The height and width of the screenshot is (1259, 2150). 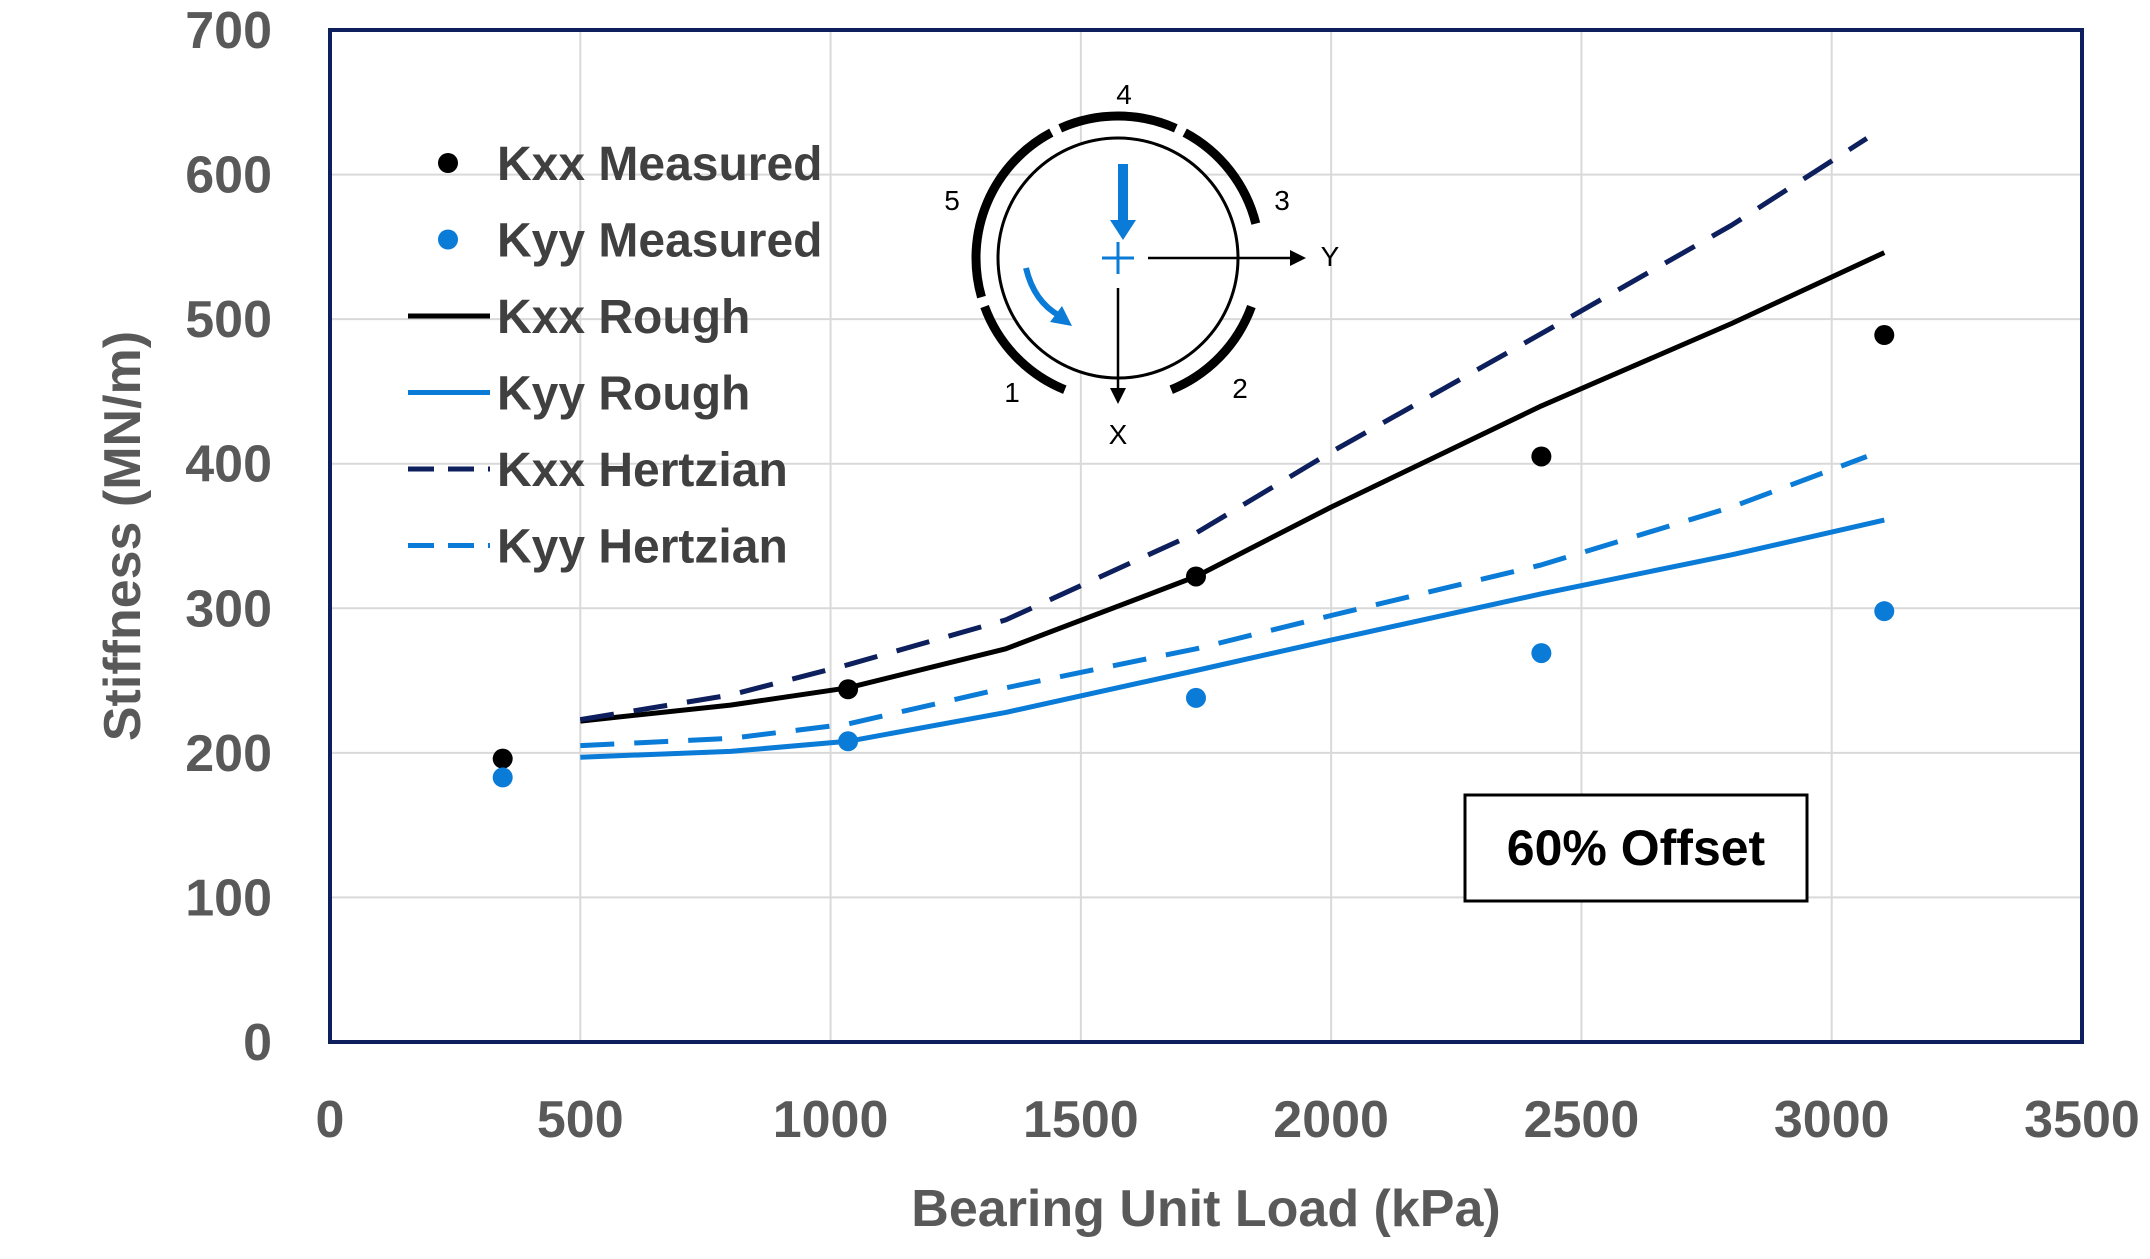 I want to click on annotation-text: 60% Offset, so click(x=1636, y=848).